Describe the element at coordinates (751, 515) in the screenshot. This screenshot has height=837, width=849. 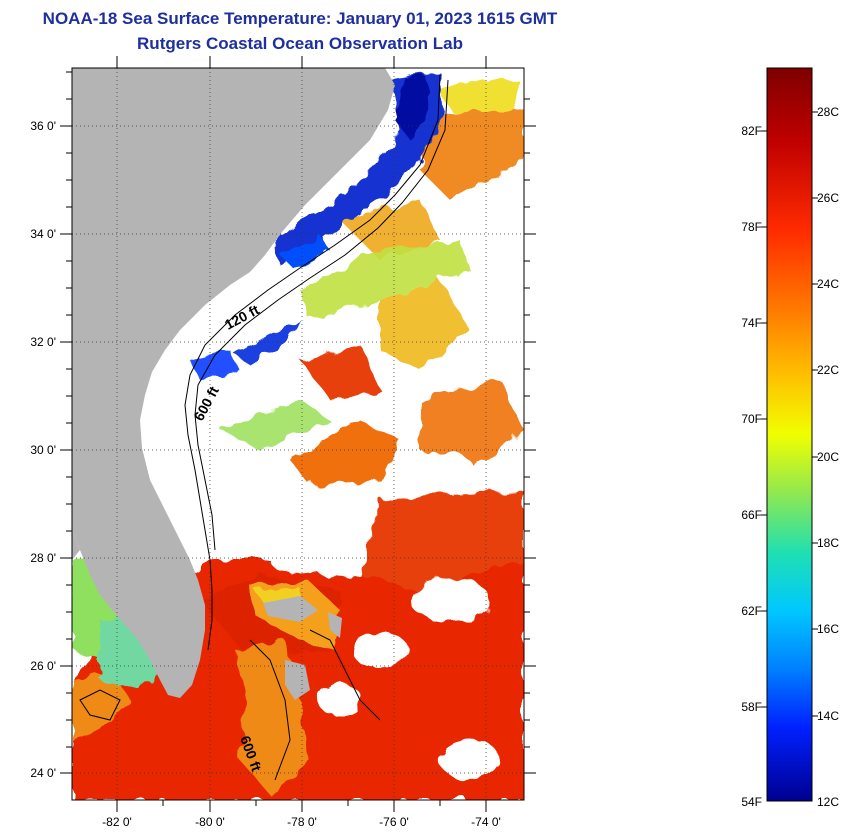
I see `fahrenheit-label: 66F` at that location.